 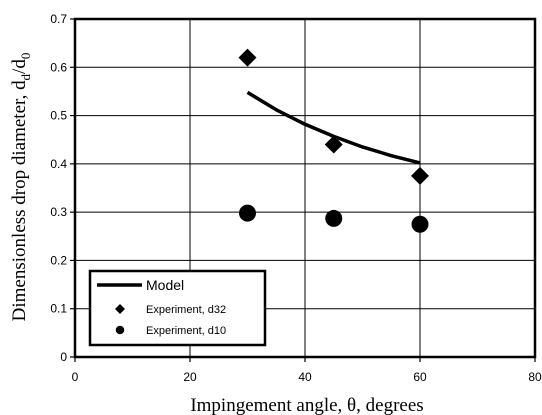 What do you see at coordinates (25, 56) in the screenshot?
I see `y-axis-title-sub-0: 0` at bounding box center [25, 56].